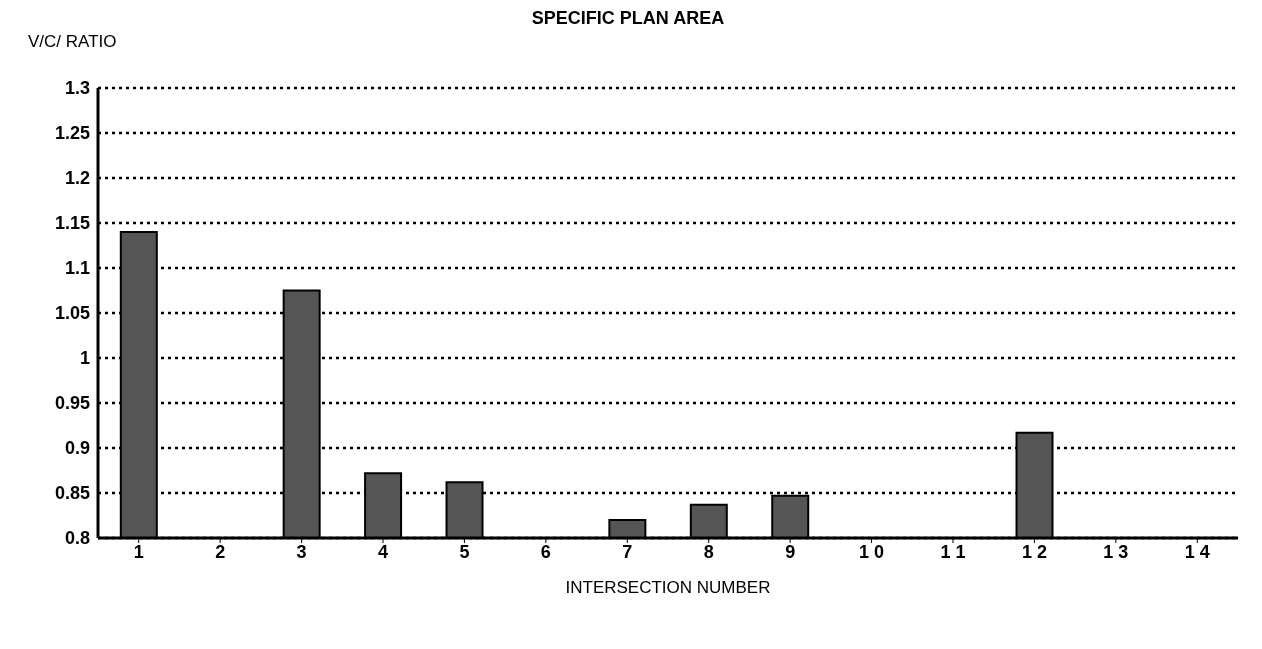  I want to click on y-tick-label: 1.15, so click(72, 223).